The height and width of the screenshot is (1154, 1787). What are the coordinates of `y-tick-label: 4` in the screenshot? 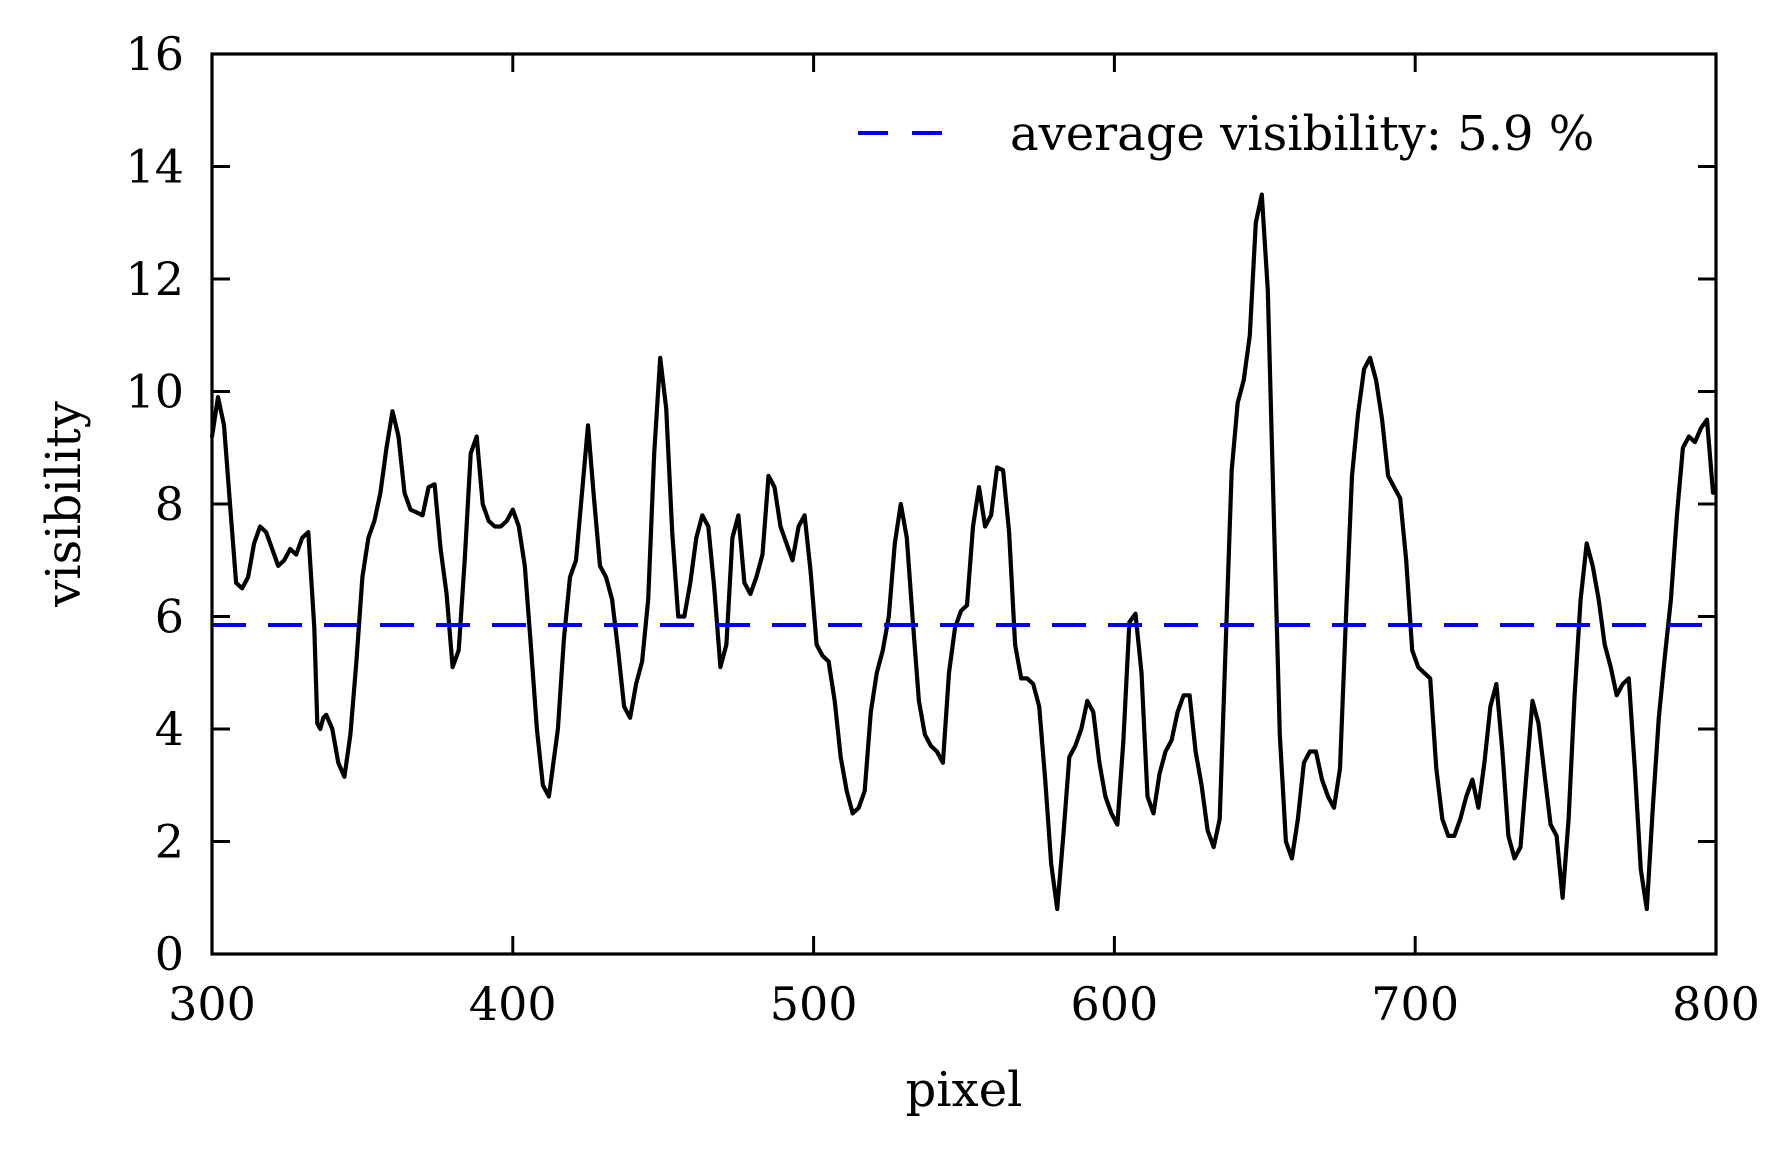 It's located at (169, 729).